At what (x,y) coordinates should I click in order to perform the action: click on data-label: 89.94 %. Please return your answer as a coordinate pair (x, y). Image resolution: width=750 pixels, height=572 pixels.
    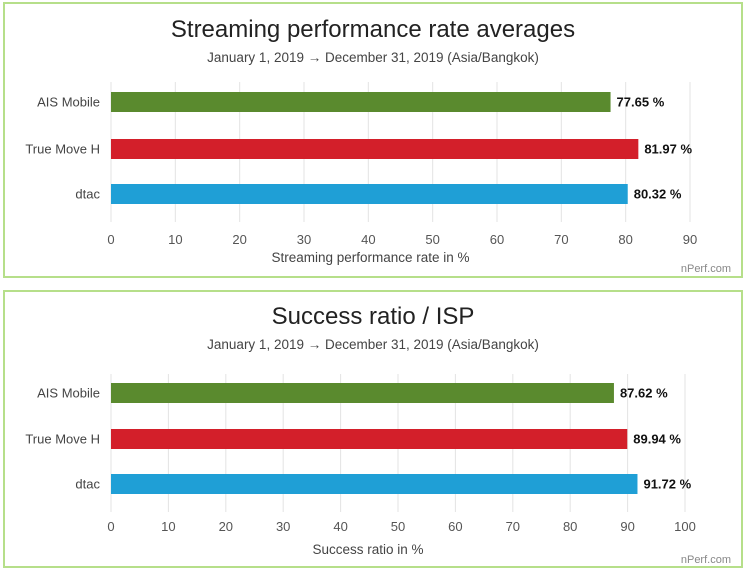
    Looking at the image, I should click on (657, 439).